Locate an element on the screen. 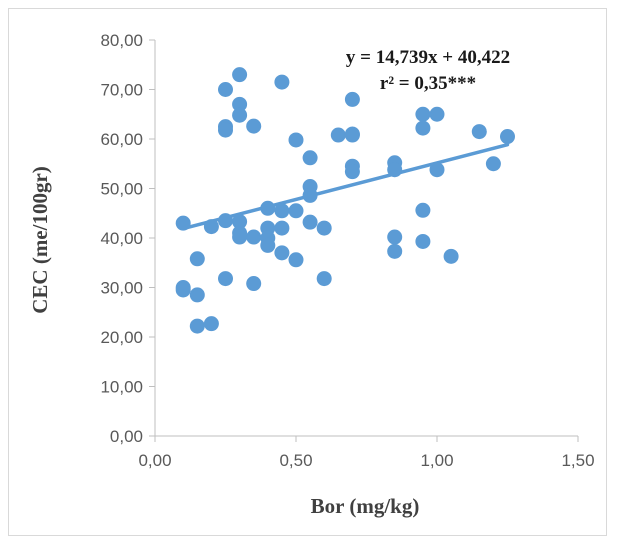 The height and width of the screenshot is (542, 617). x-tick-label: 0,00 is located at coordinates (154, 460).